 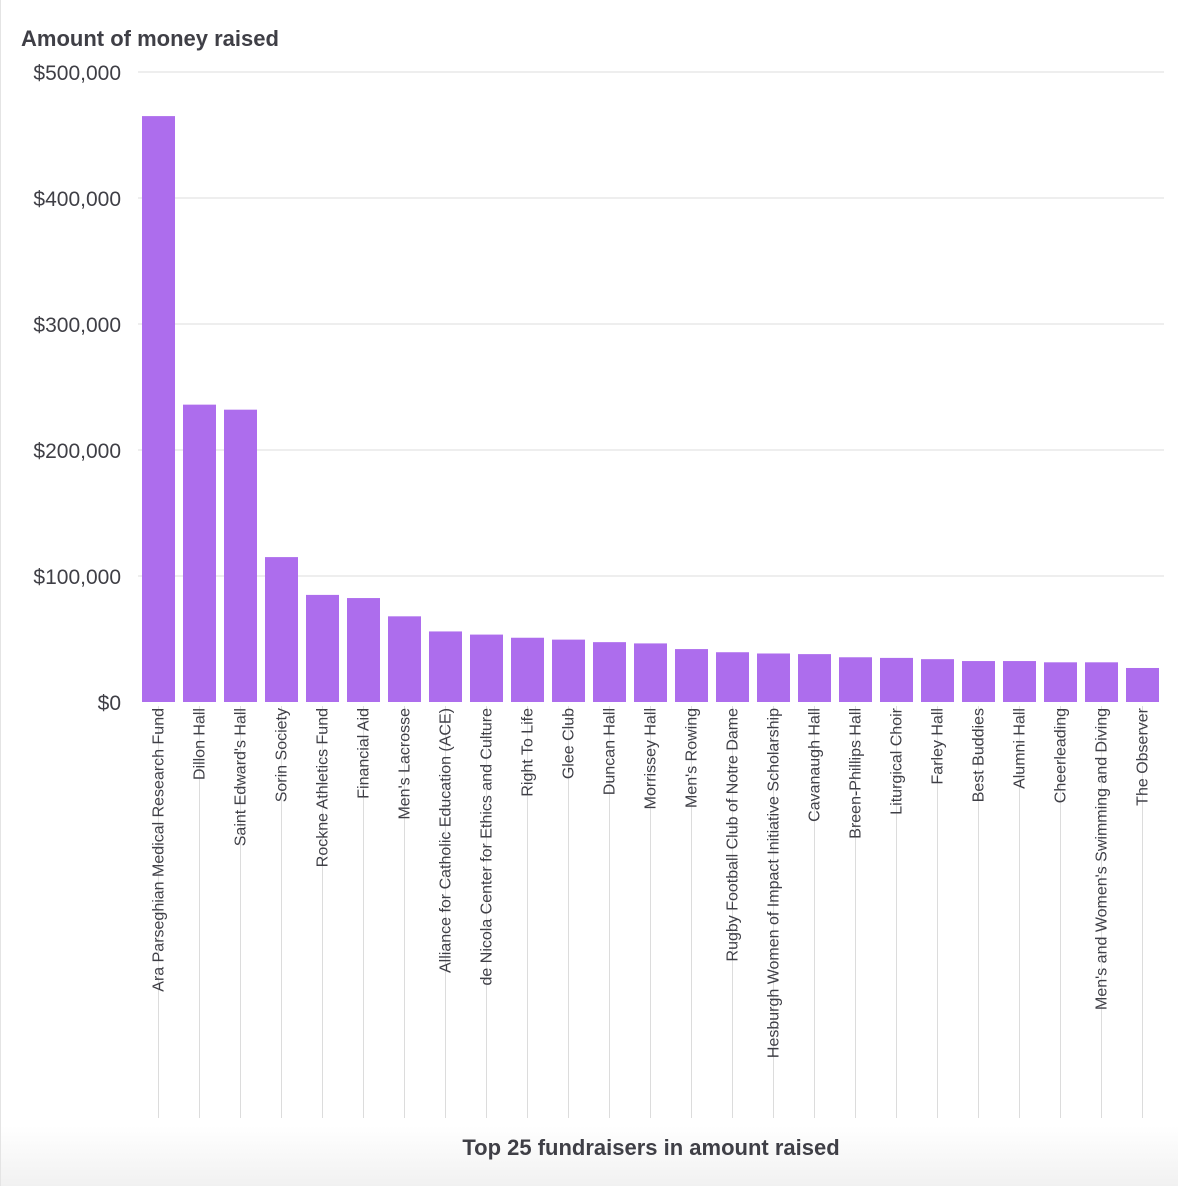 What do you see at coordinates (364, 753) in the screenshot?
I see `x-tick-label: Financial Aid` at bounding box center [364, 753].